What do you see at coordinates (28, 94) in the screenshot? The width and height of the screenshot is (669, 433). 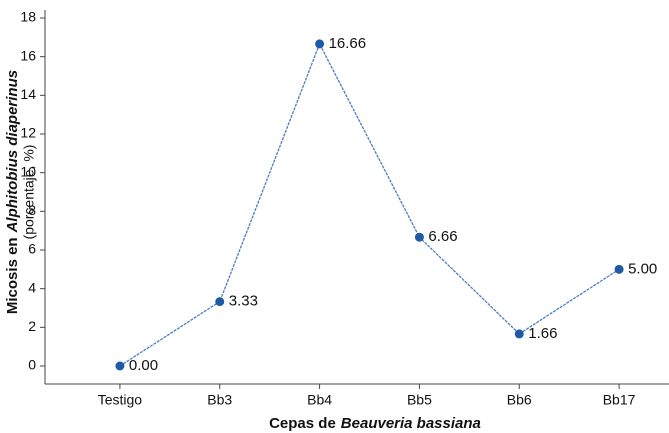 I see `y-tick-label: 14` at bounding box center [28, 94].